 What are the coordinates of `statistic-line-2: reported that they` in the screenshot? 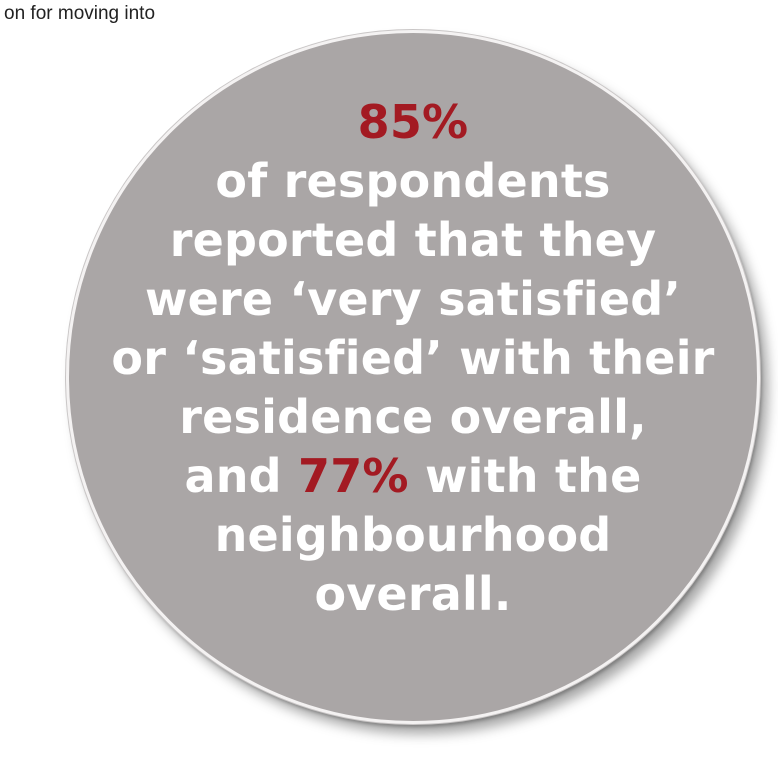 It's located at (413, 240).